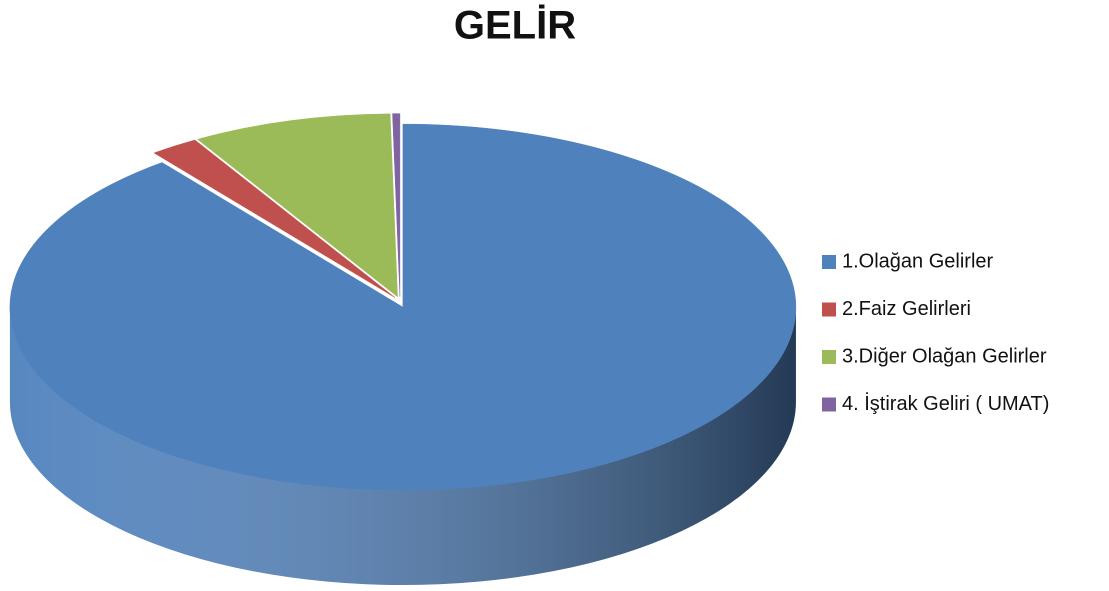 The width and height of the screenshot is (1109, 591). Describe the element at coordinates (918, 261) in the screenshot. I see `legend-label: 1.Olağan Gelirler` at that location.